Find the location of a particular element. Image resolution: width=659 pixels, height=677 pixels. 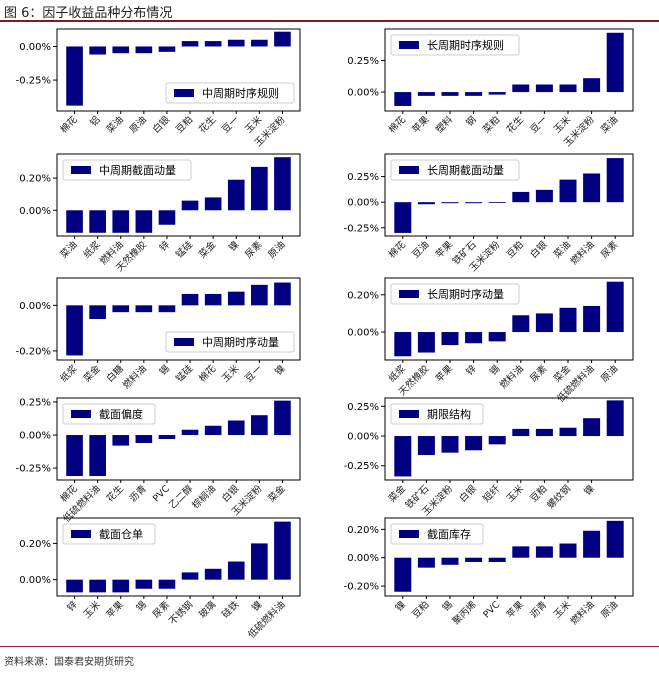

x-tick-label: 铝 is located at coordinates (95, 121).